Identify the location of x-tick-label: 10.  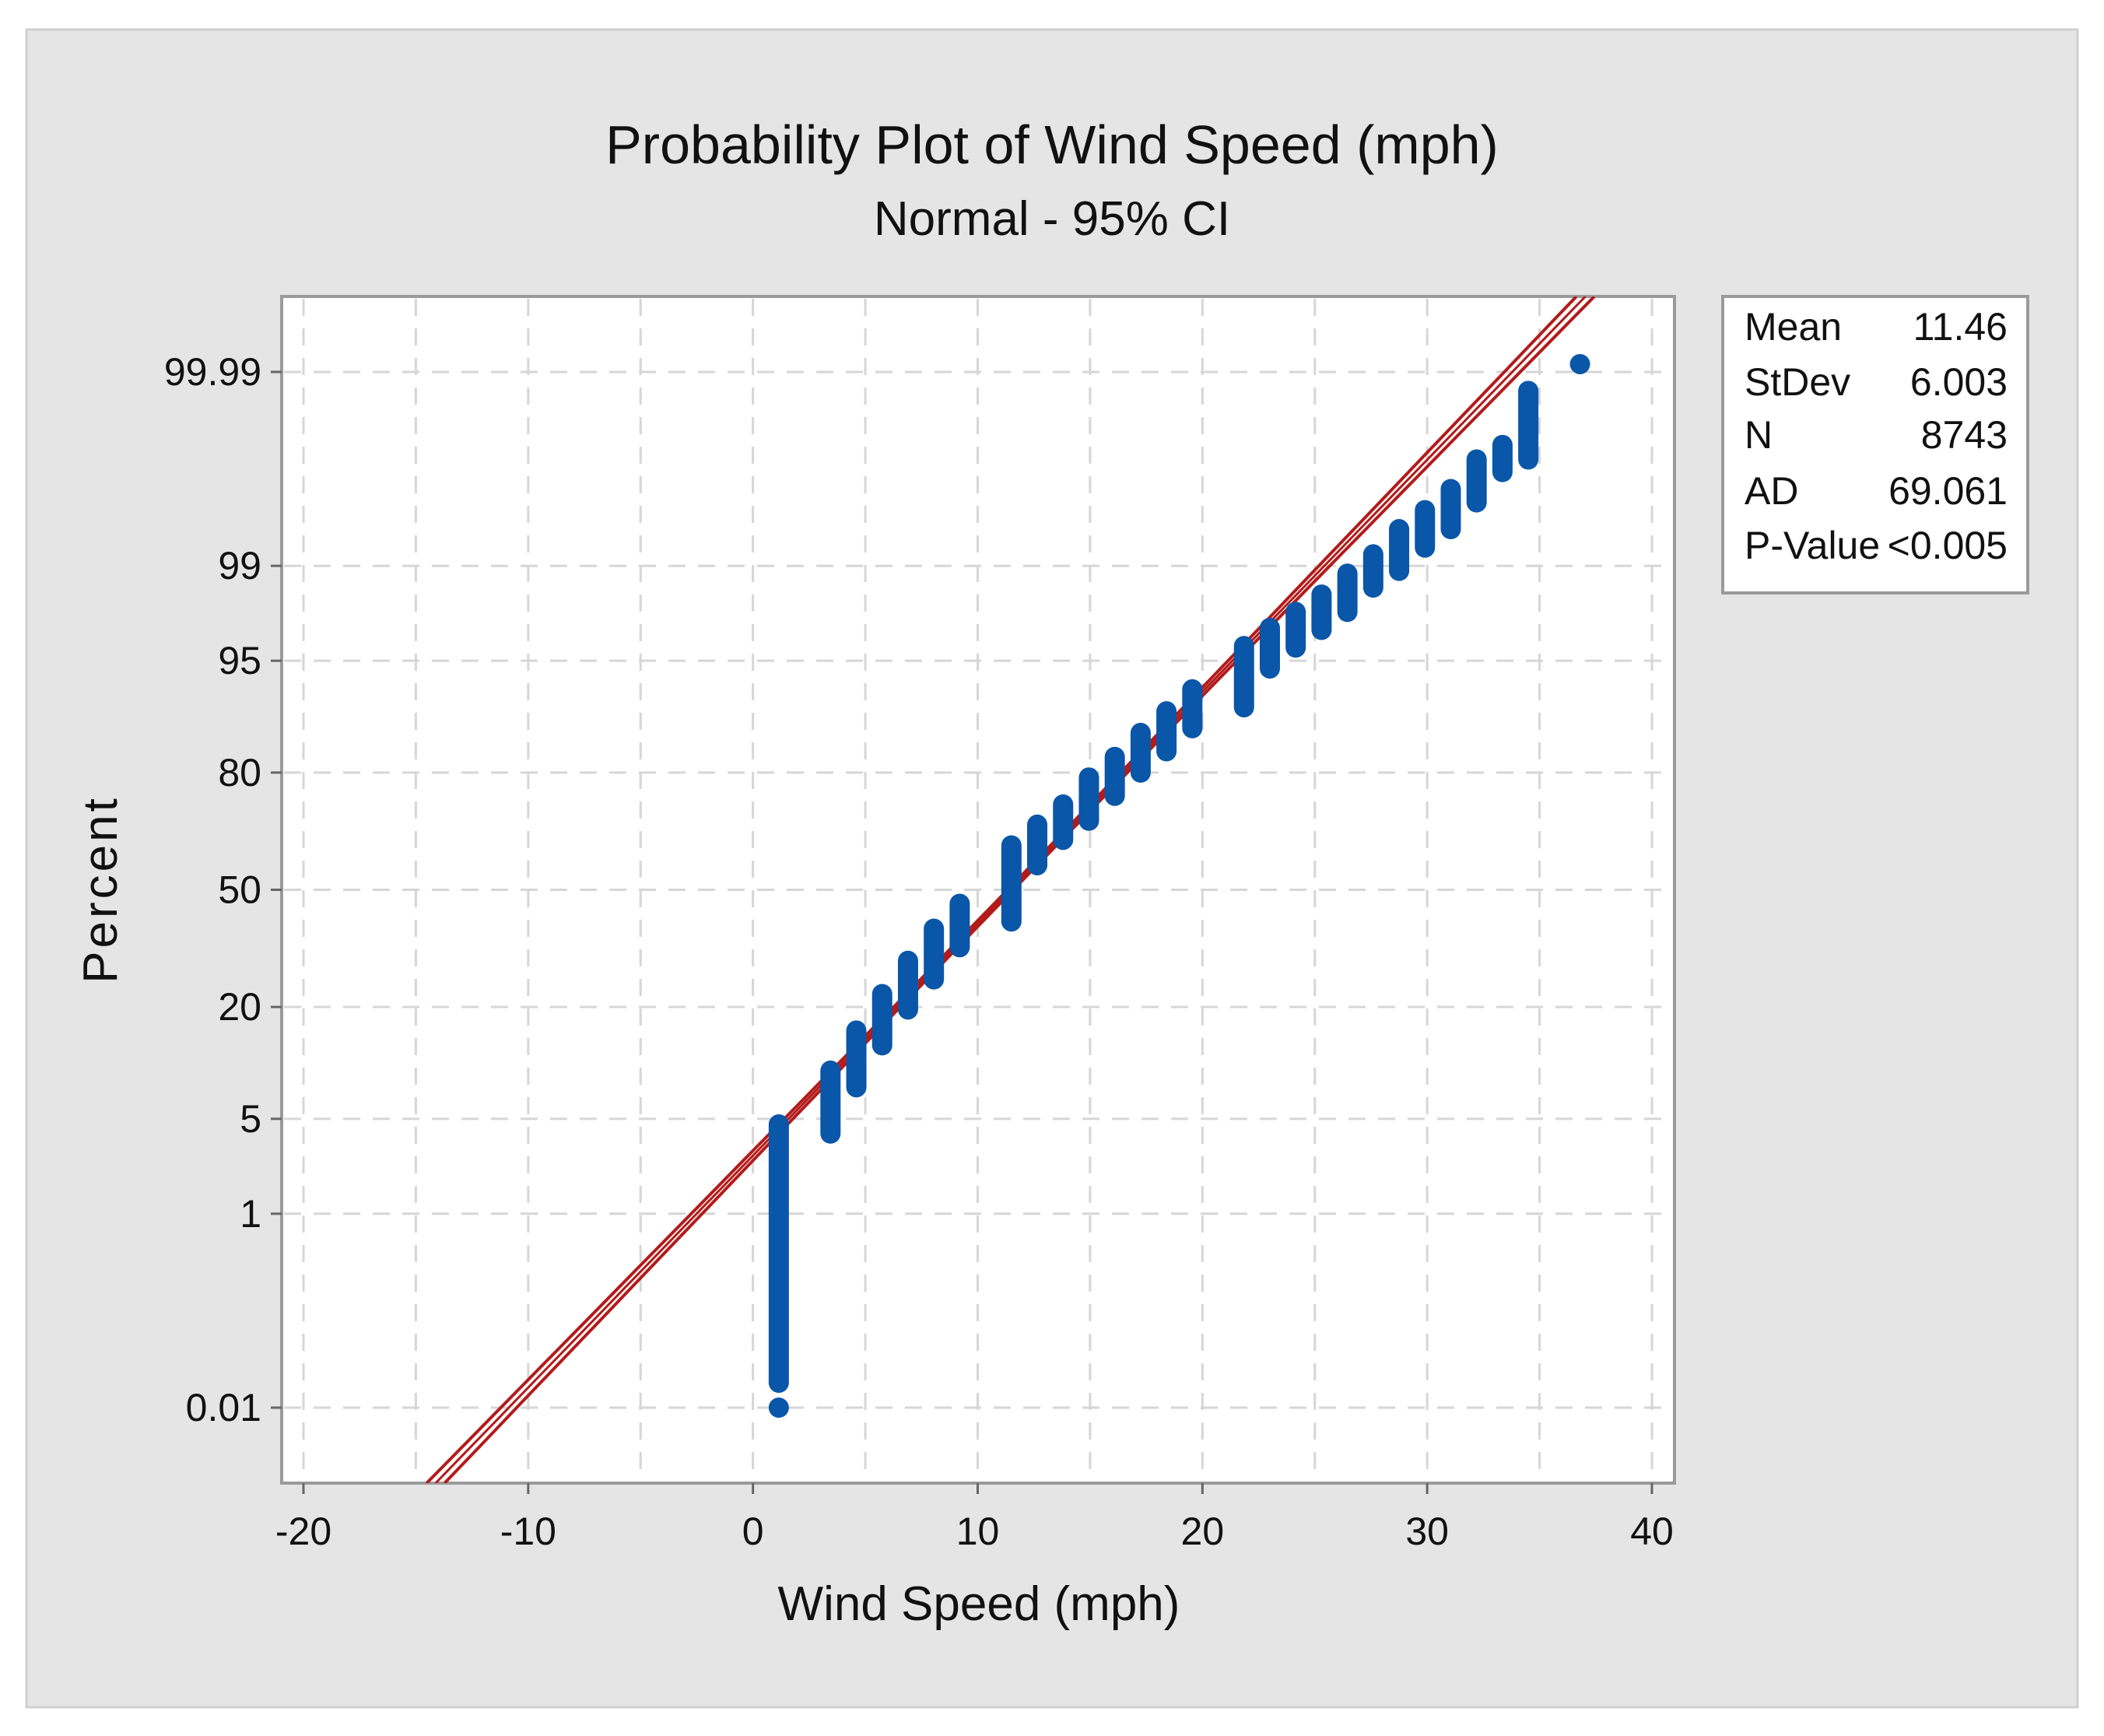
(978, 1531).